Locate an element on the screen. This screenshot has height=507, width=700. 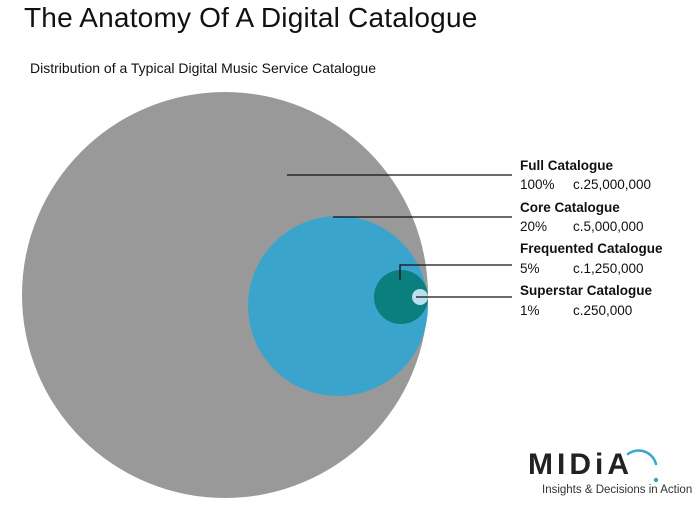
midia-logo: MIDiA Insights & Decisions in Action is located at coordinates (609, 474).